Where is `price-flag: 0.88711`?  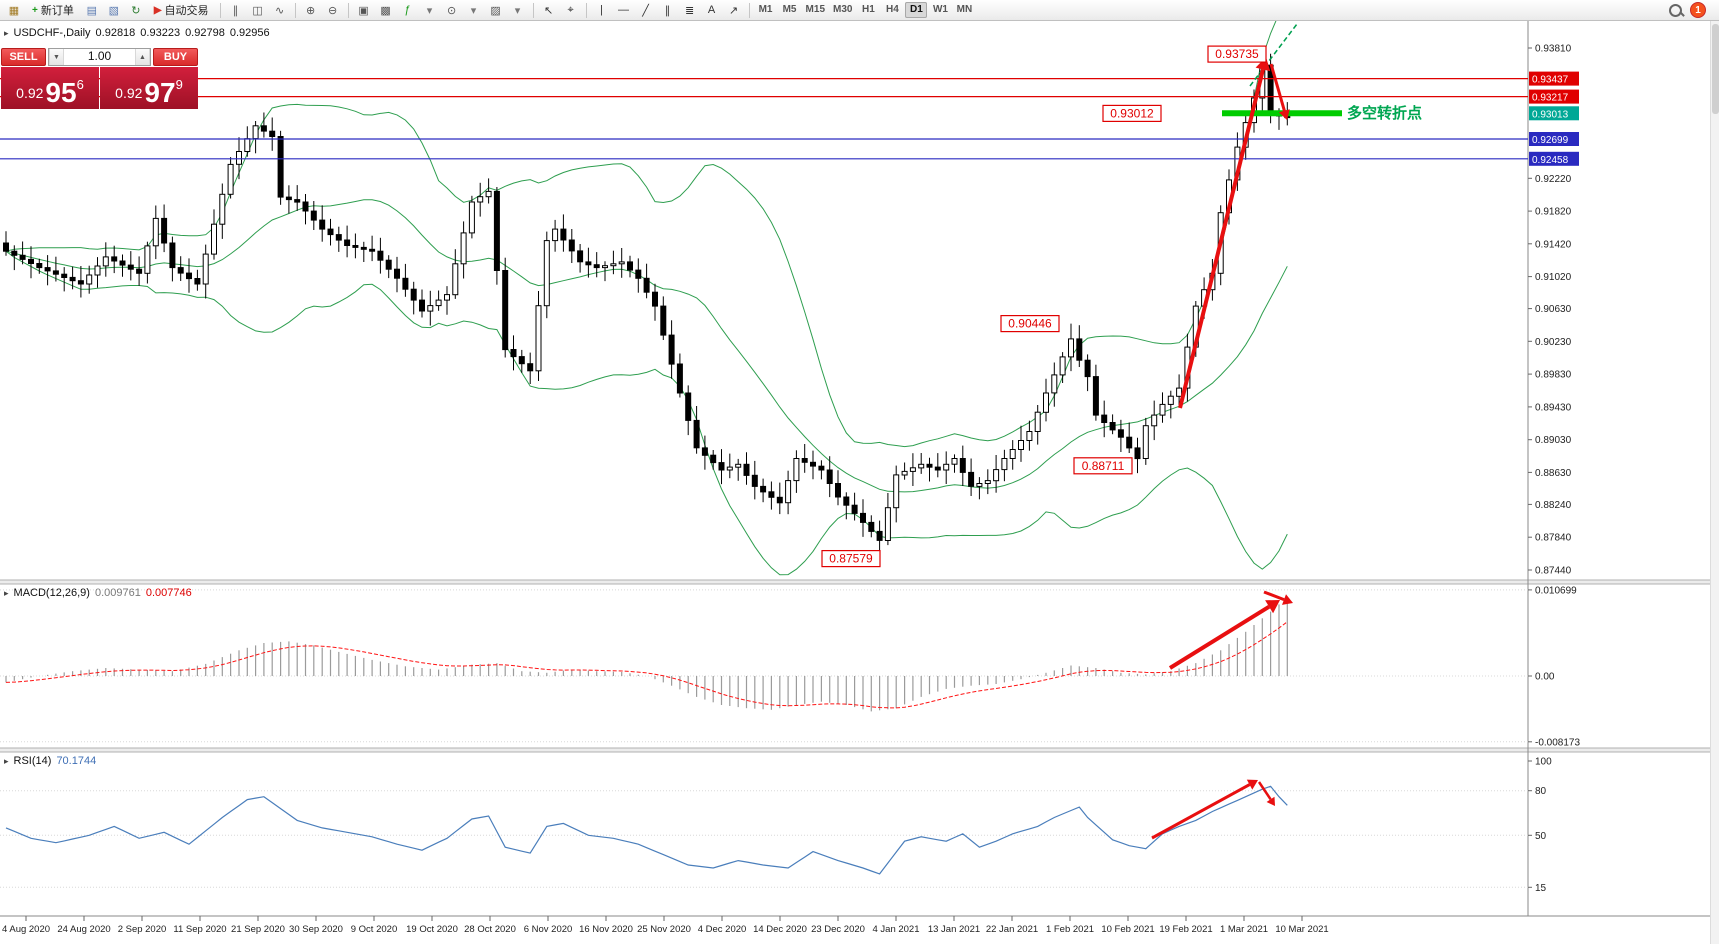
price-flag: 0.88711 is located at coordinates (1103, 466).